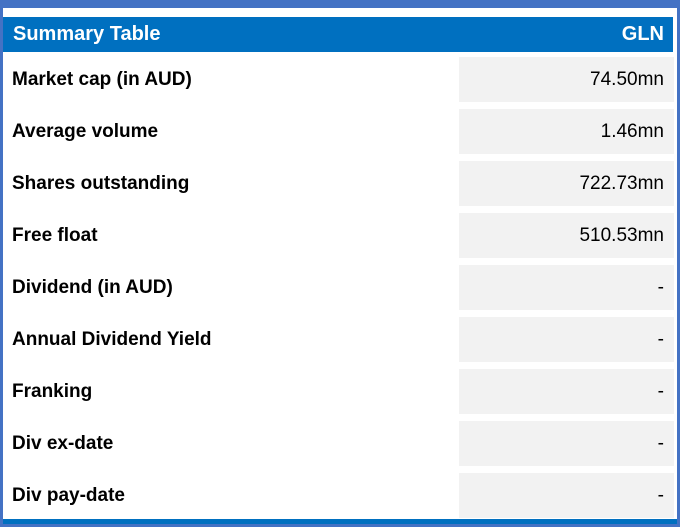  What do you see at coordinates (231, 183) in the screenshot?
I see `row-label: Shares outstanding` at bounding box center [231, 183].